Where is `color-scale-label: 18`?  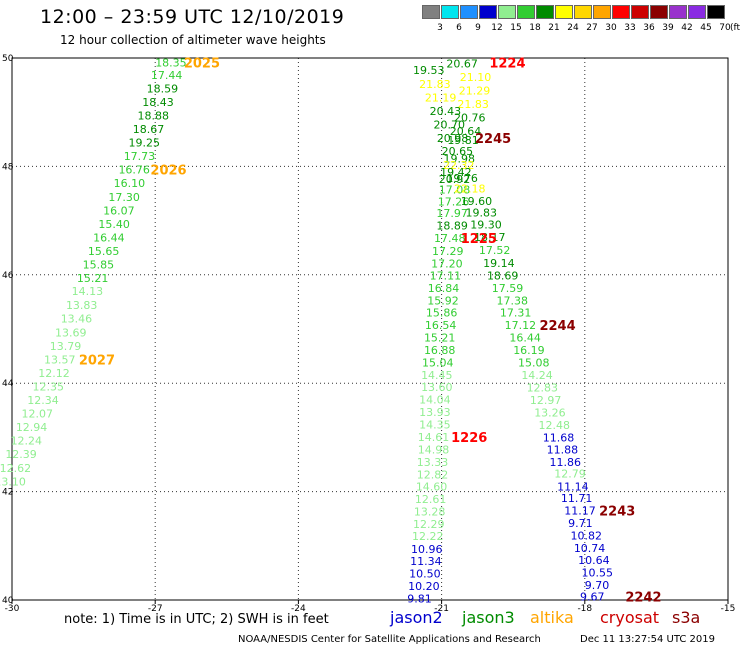 color-scale-label: 18 is located at coordinates (535, 28).